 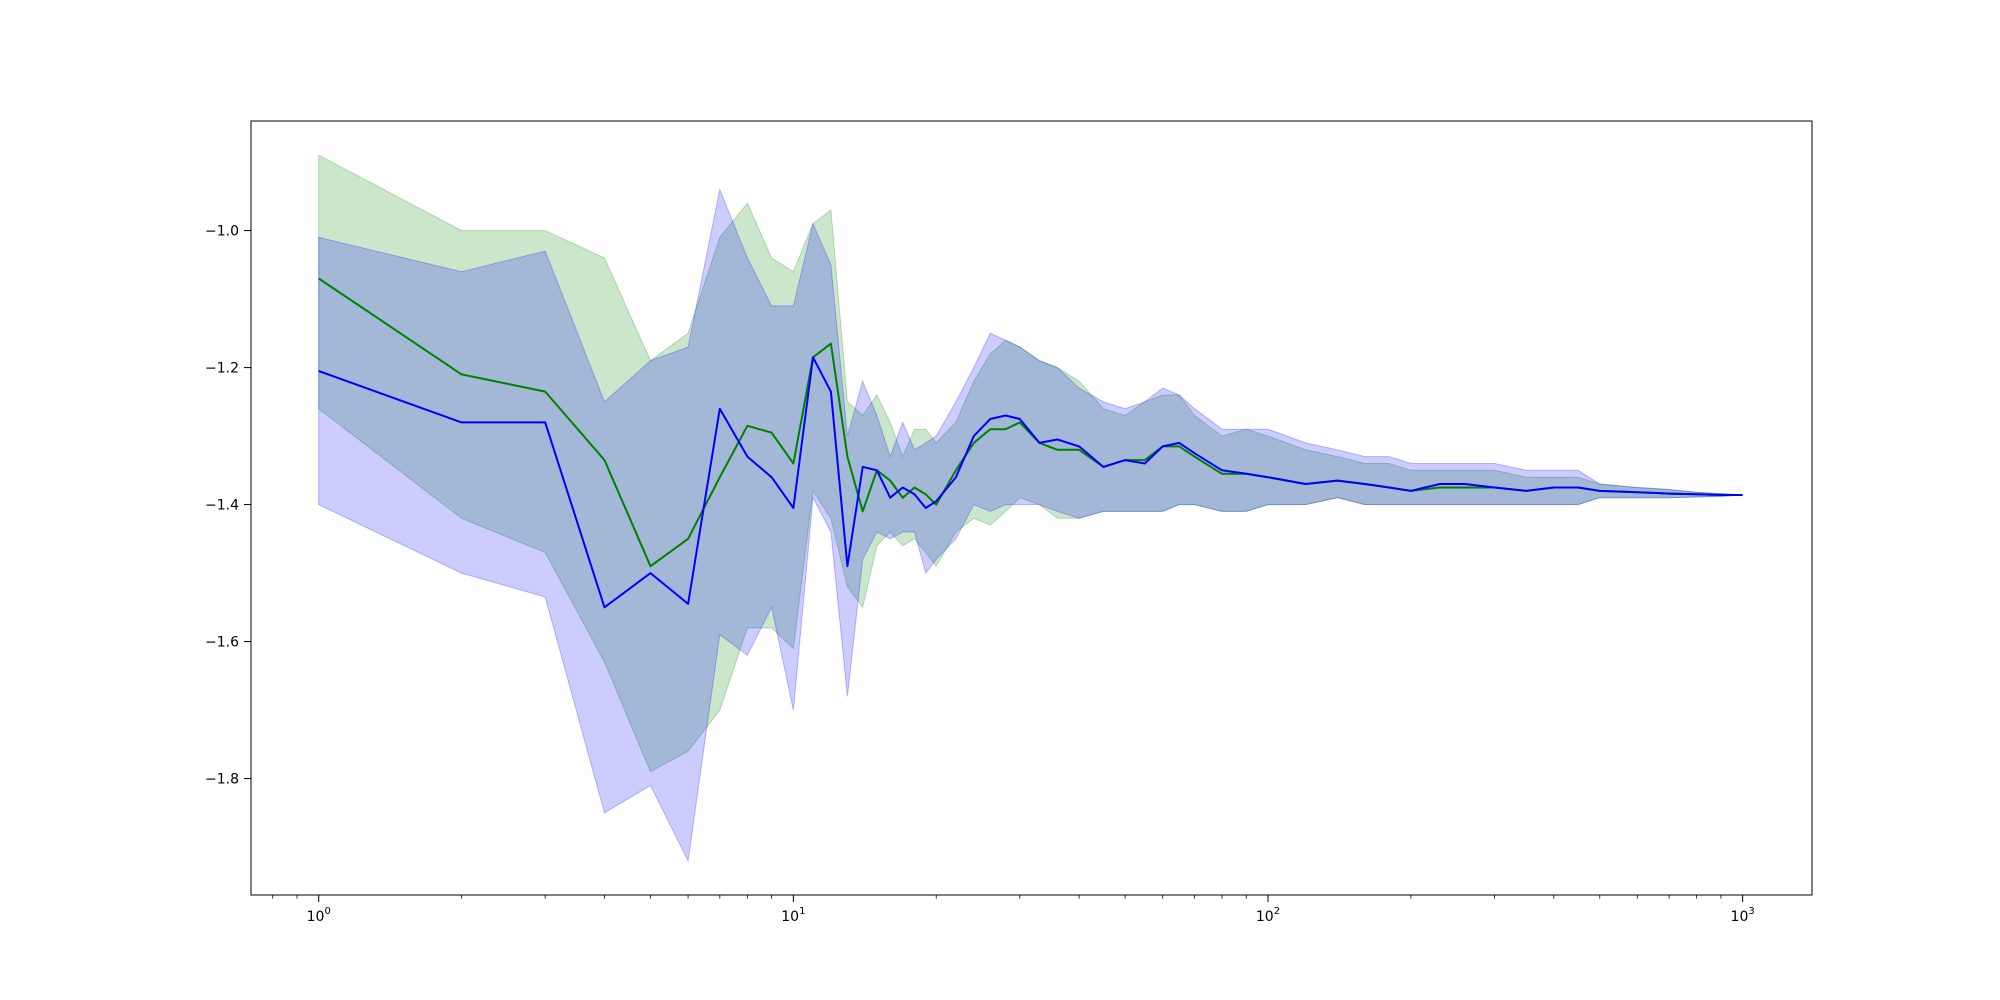 I want to click on y-tick-label: −1.6, so click(x=222, y=643).